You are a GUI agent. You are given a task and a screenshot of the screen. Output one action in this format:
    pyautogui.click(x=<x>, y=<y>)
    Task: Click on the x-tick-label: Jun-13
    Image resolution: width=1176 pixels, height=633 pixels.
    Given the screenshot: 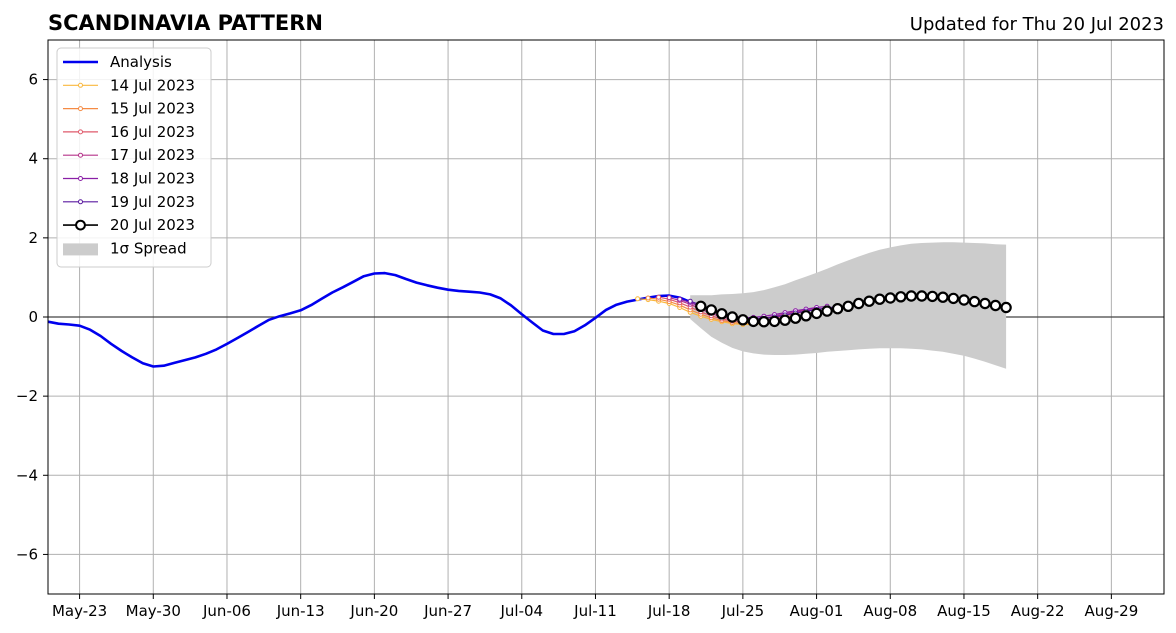 What is the action you would take?
    pyautogui.click(x=300, y=611)
    